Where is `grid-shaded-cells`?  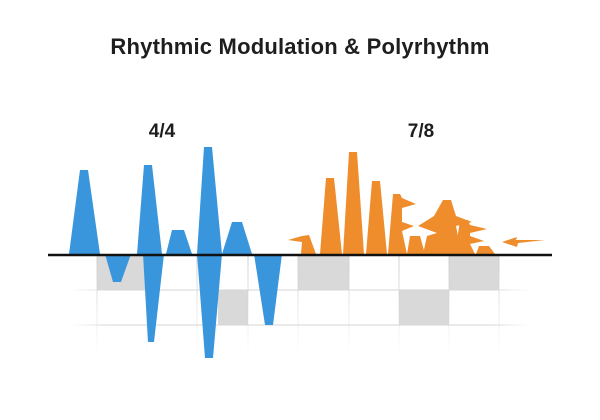
grid-shaded-cells is located at coordinates (298, 290).